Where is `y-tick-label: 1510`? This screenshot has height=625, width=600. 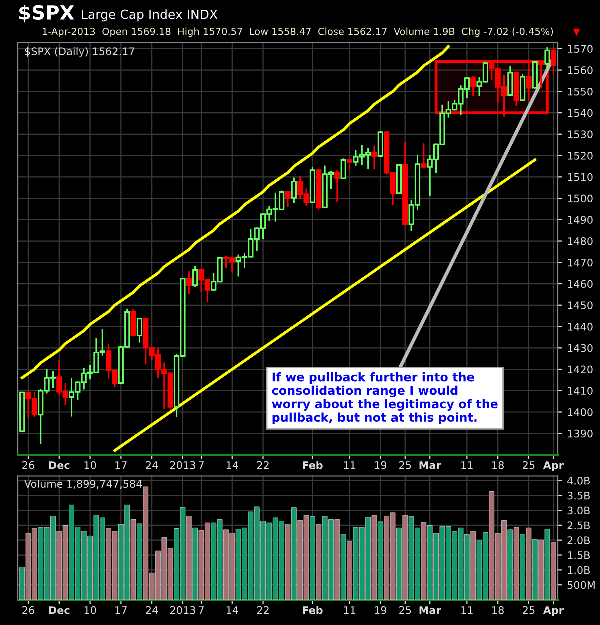
y-tick-label: 1510 is located at coordinates (580, 177).